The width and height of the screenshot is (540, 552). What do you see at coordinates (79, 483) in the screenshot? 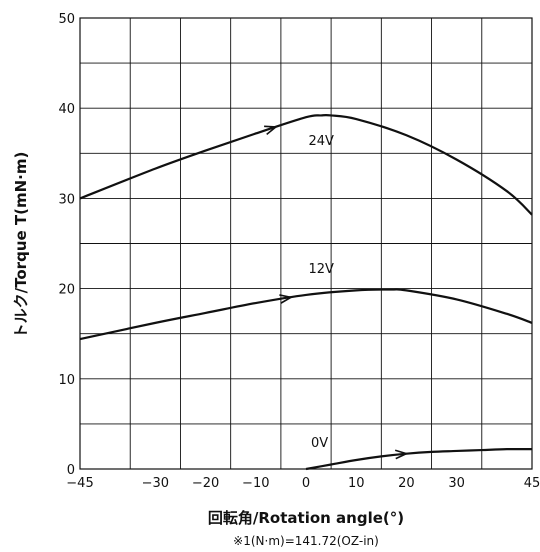
I see `x-tick-label: −45` at bounding box center [79, 483].